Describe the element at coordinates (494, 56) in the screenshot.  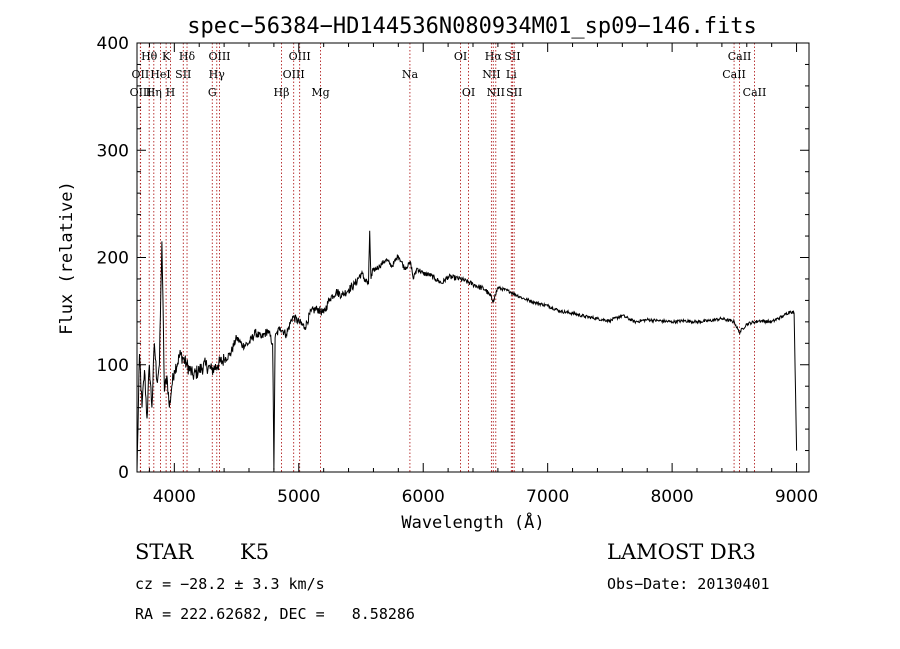
I see `spectral-line-label: Hα` at that location.